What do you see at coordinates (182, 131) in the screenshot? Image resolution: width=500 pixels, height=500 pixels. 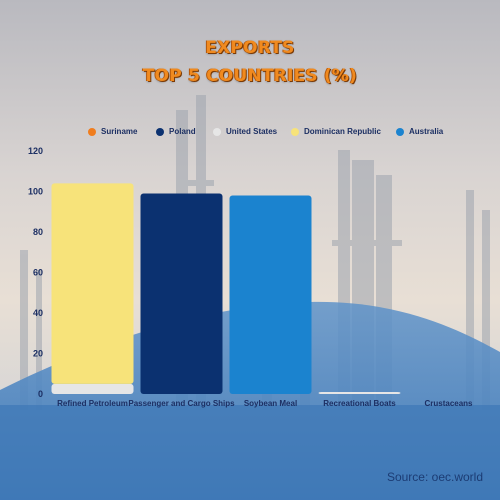 I see `legend-label-poland: Poland` at bounding box center [182, 131].